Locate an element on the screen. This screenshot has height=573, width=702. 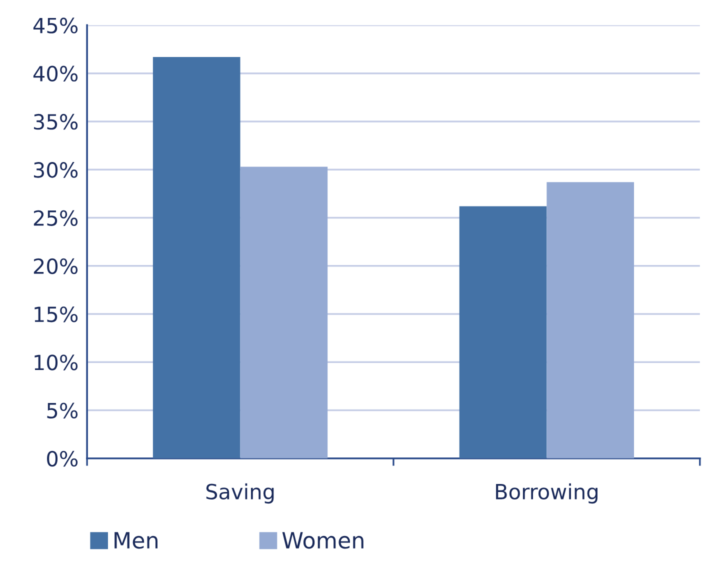
y-tick-label: 20% is located at coordinates (56, 266).